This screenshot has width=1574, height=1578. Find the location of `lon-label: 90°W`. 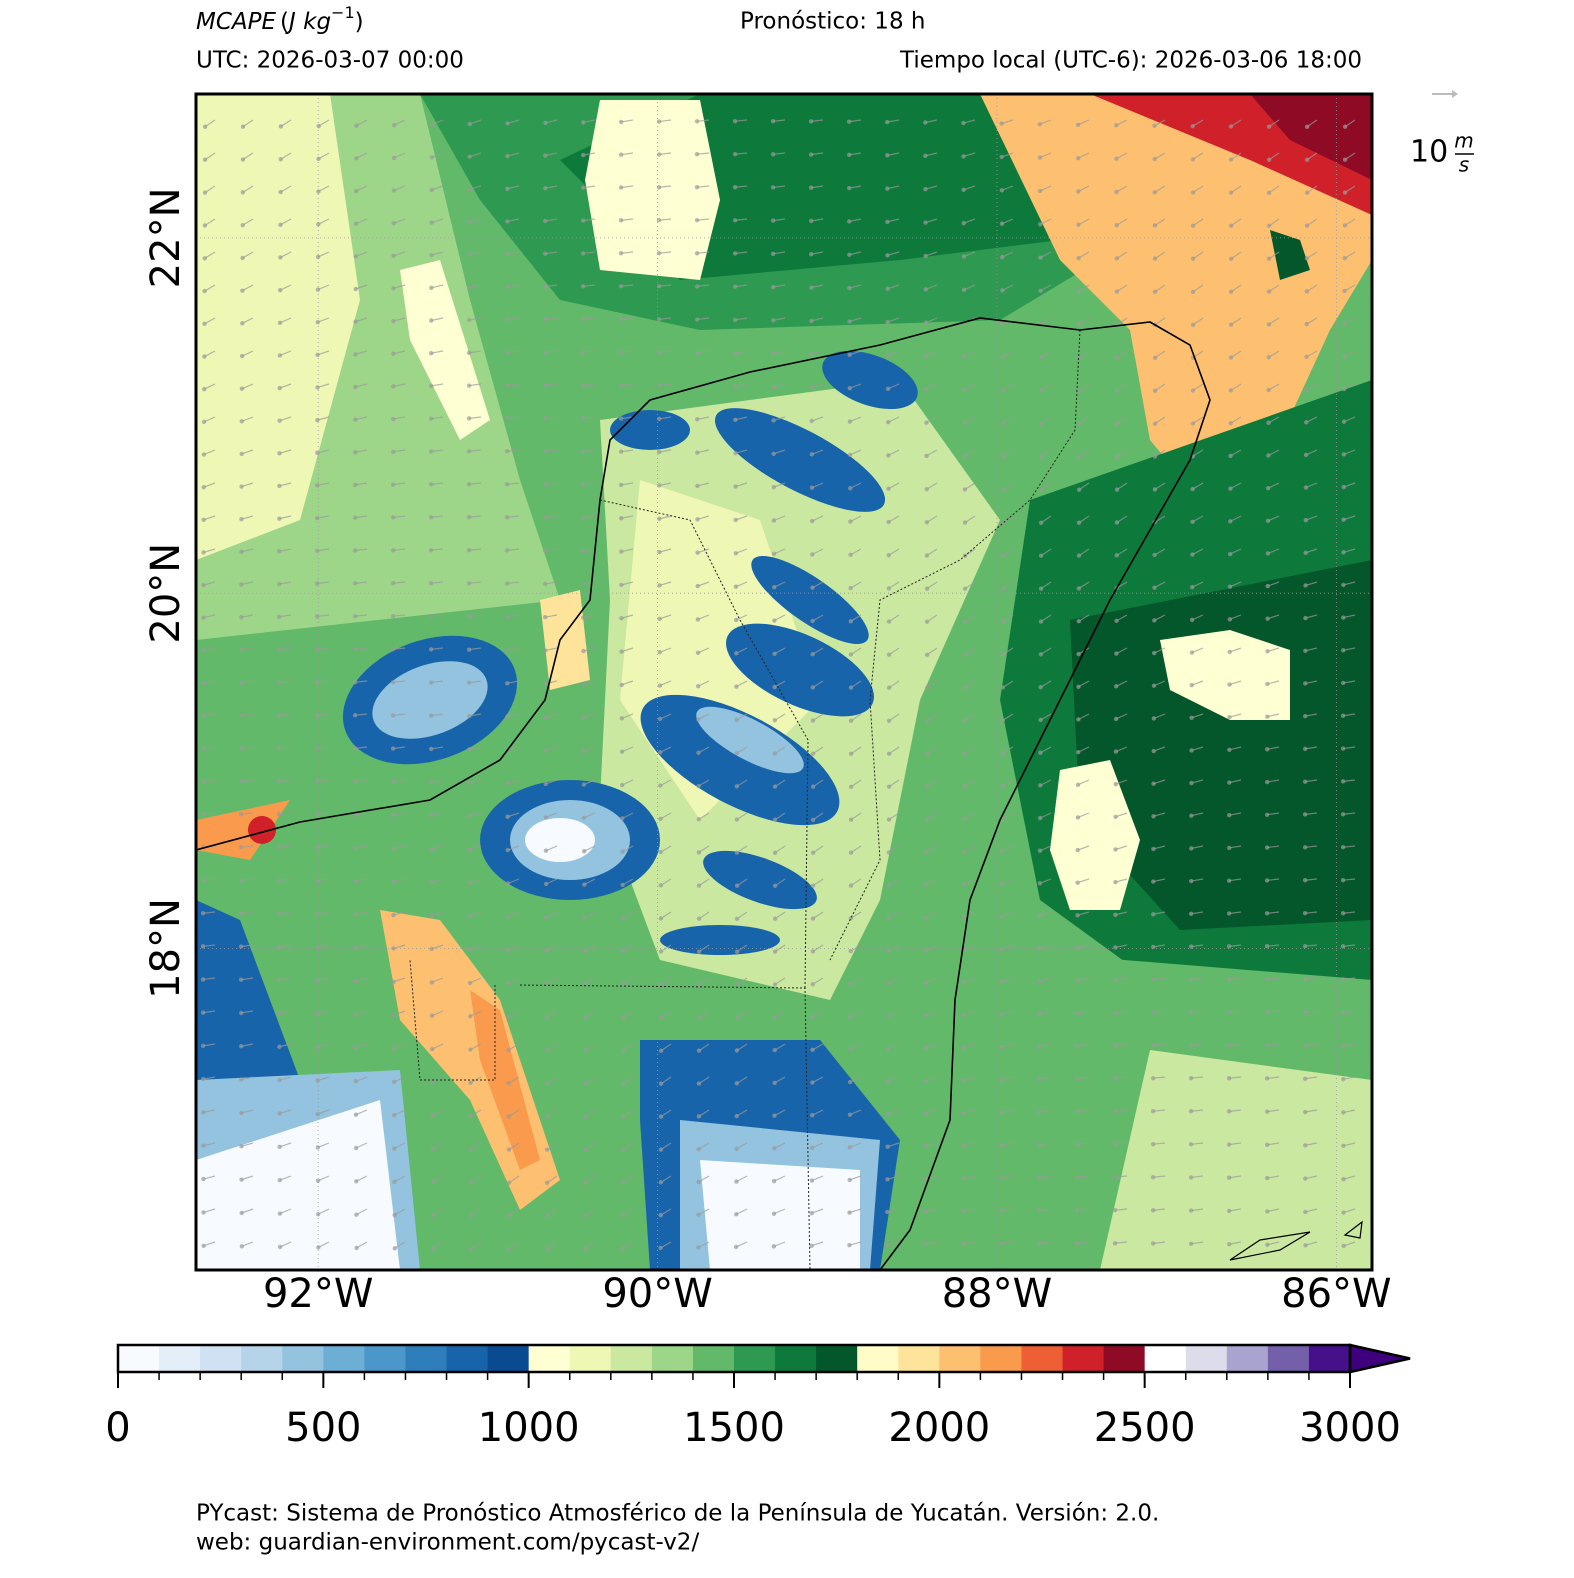

lon-label: 90°W is located at coordinates (657, 1294).